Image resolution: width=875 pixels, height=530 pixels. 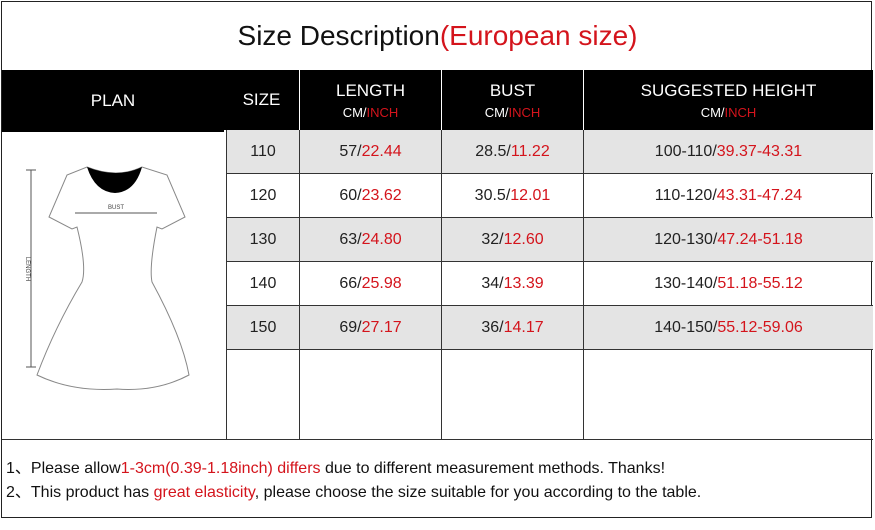 I want to click on dress-outline, so click(x=113, y=278).